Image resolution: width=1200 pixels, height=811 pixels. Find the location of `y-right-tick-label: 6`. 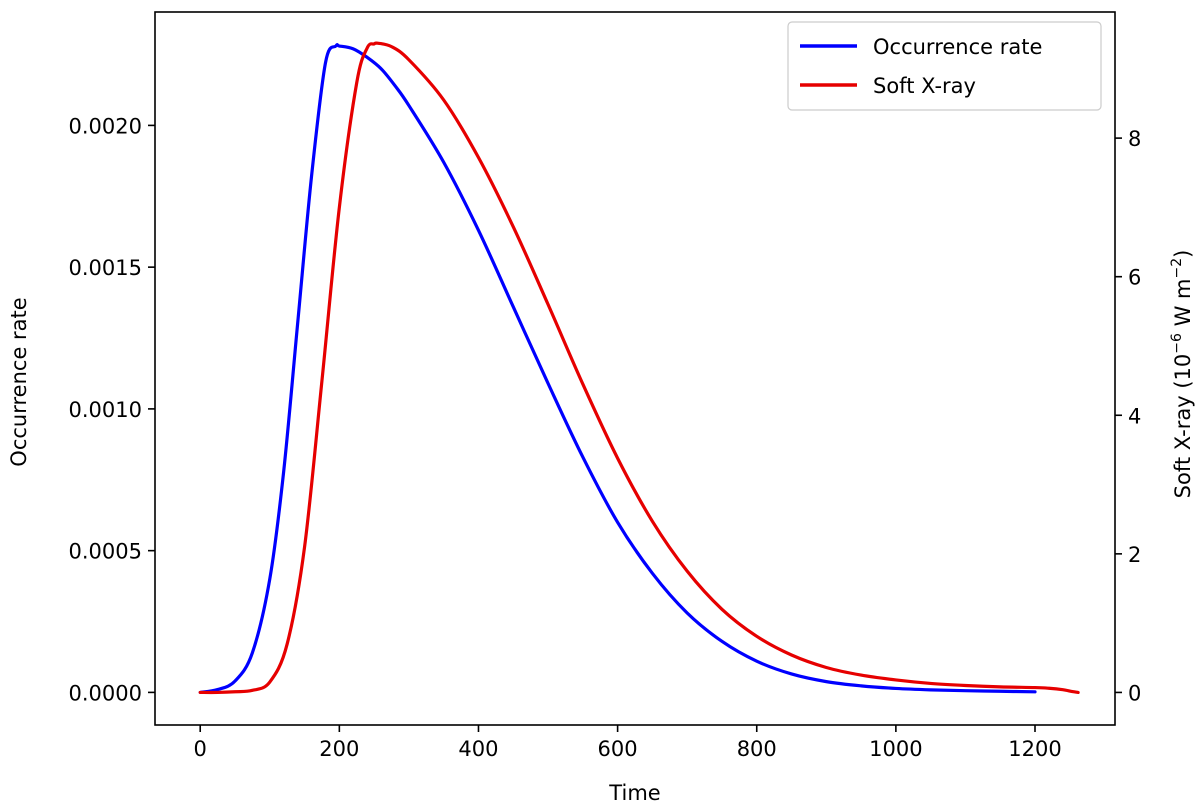

y-right-tick-label: 6 is located at coordinates (1134, 278).